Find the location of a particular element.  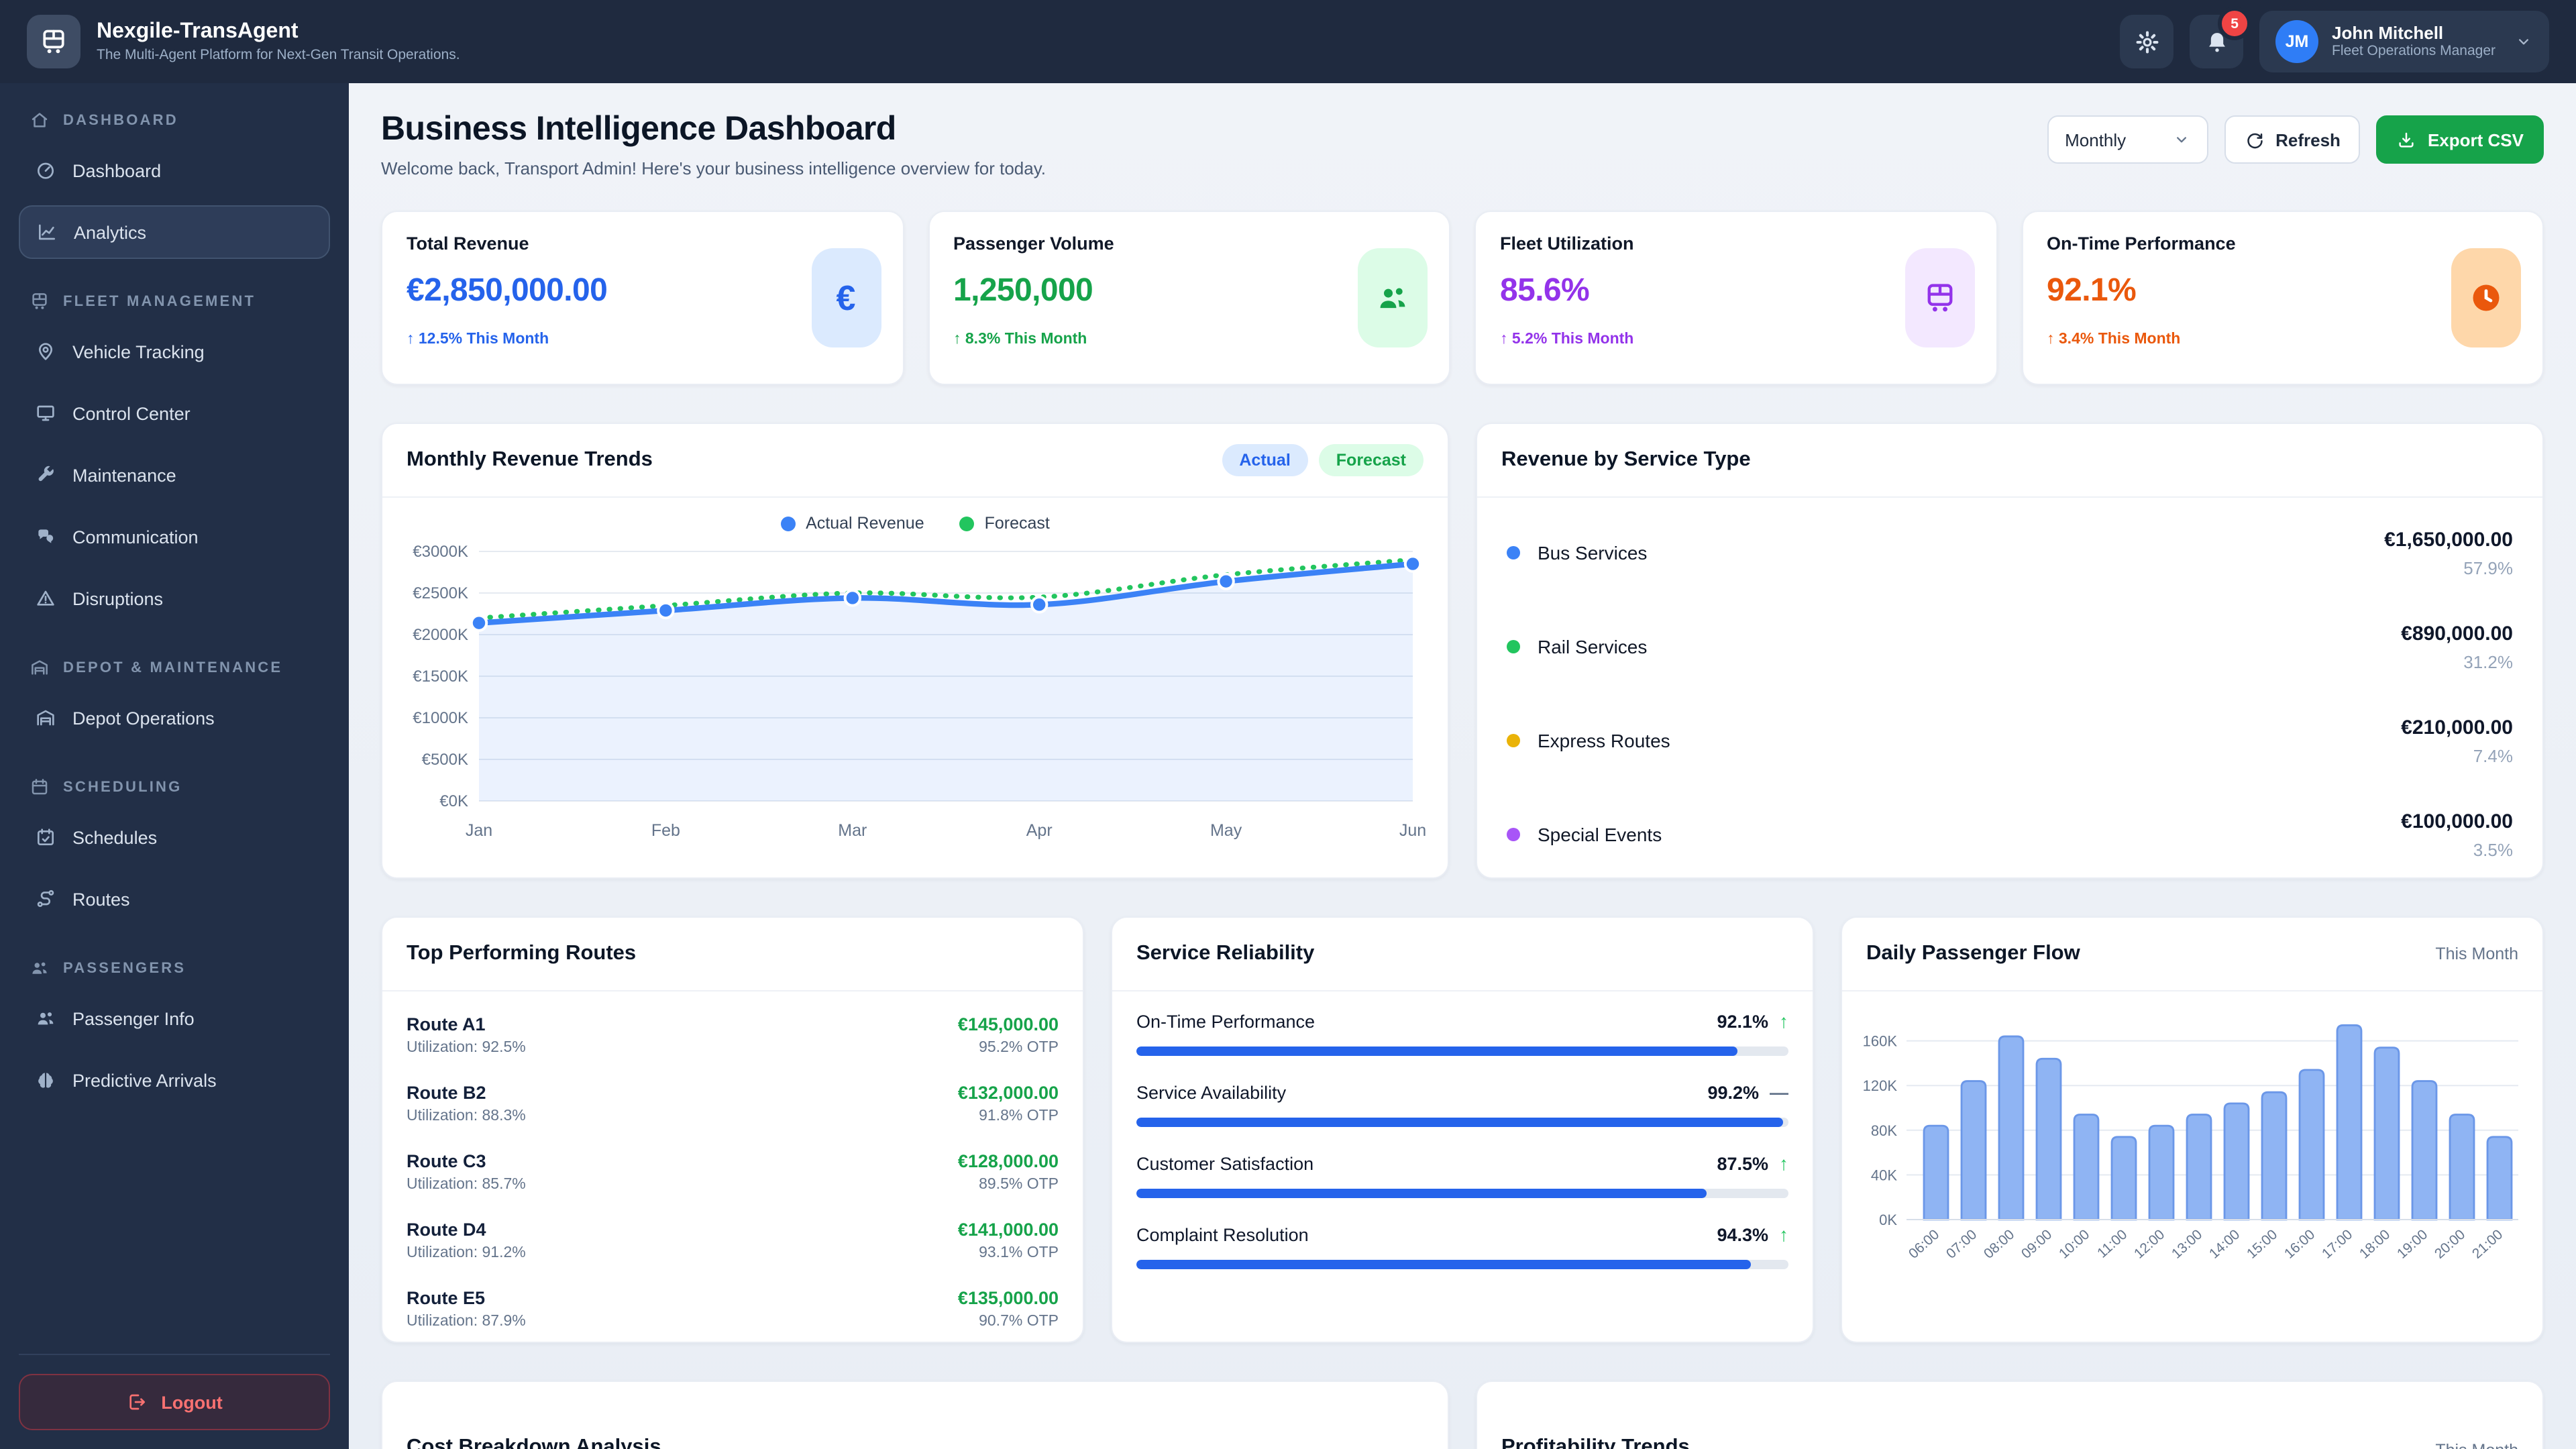

service-percent: 31.2% is located at coordinates (2488, 661).